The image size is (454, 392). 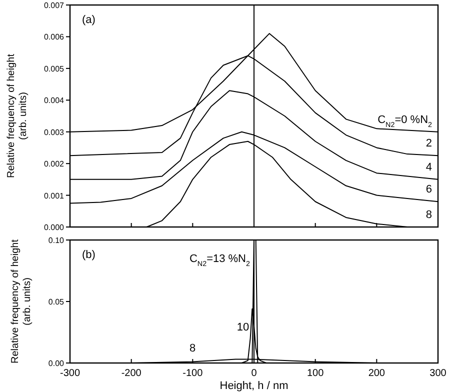 I want to click on y-tick-label: 0.001, so click(x=54, y=195).